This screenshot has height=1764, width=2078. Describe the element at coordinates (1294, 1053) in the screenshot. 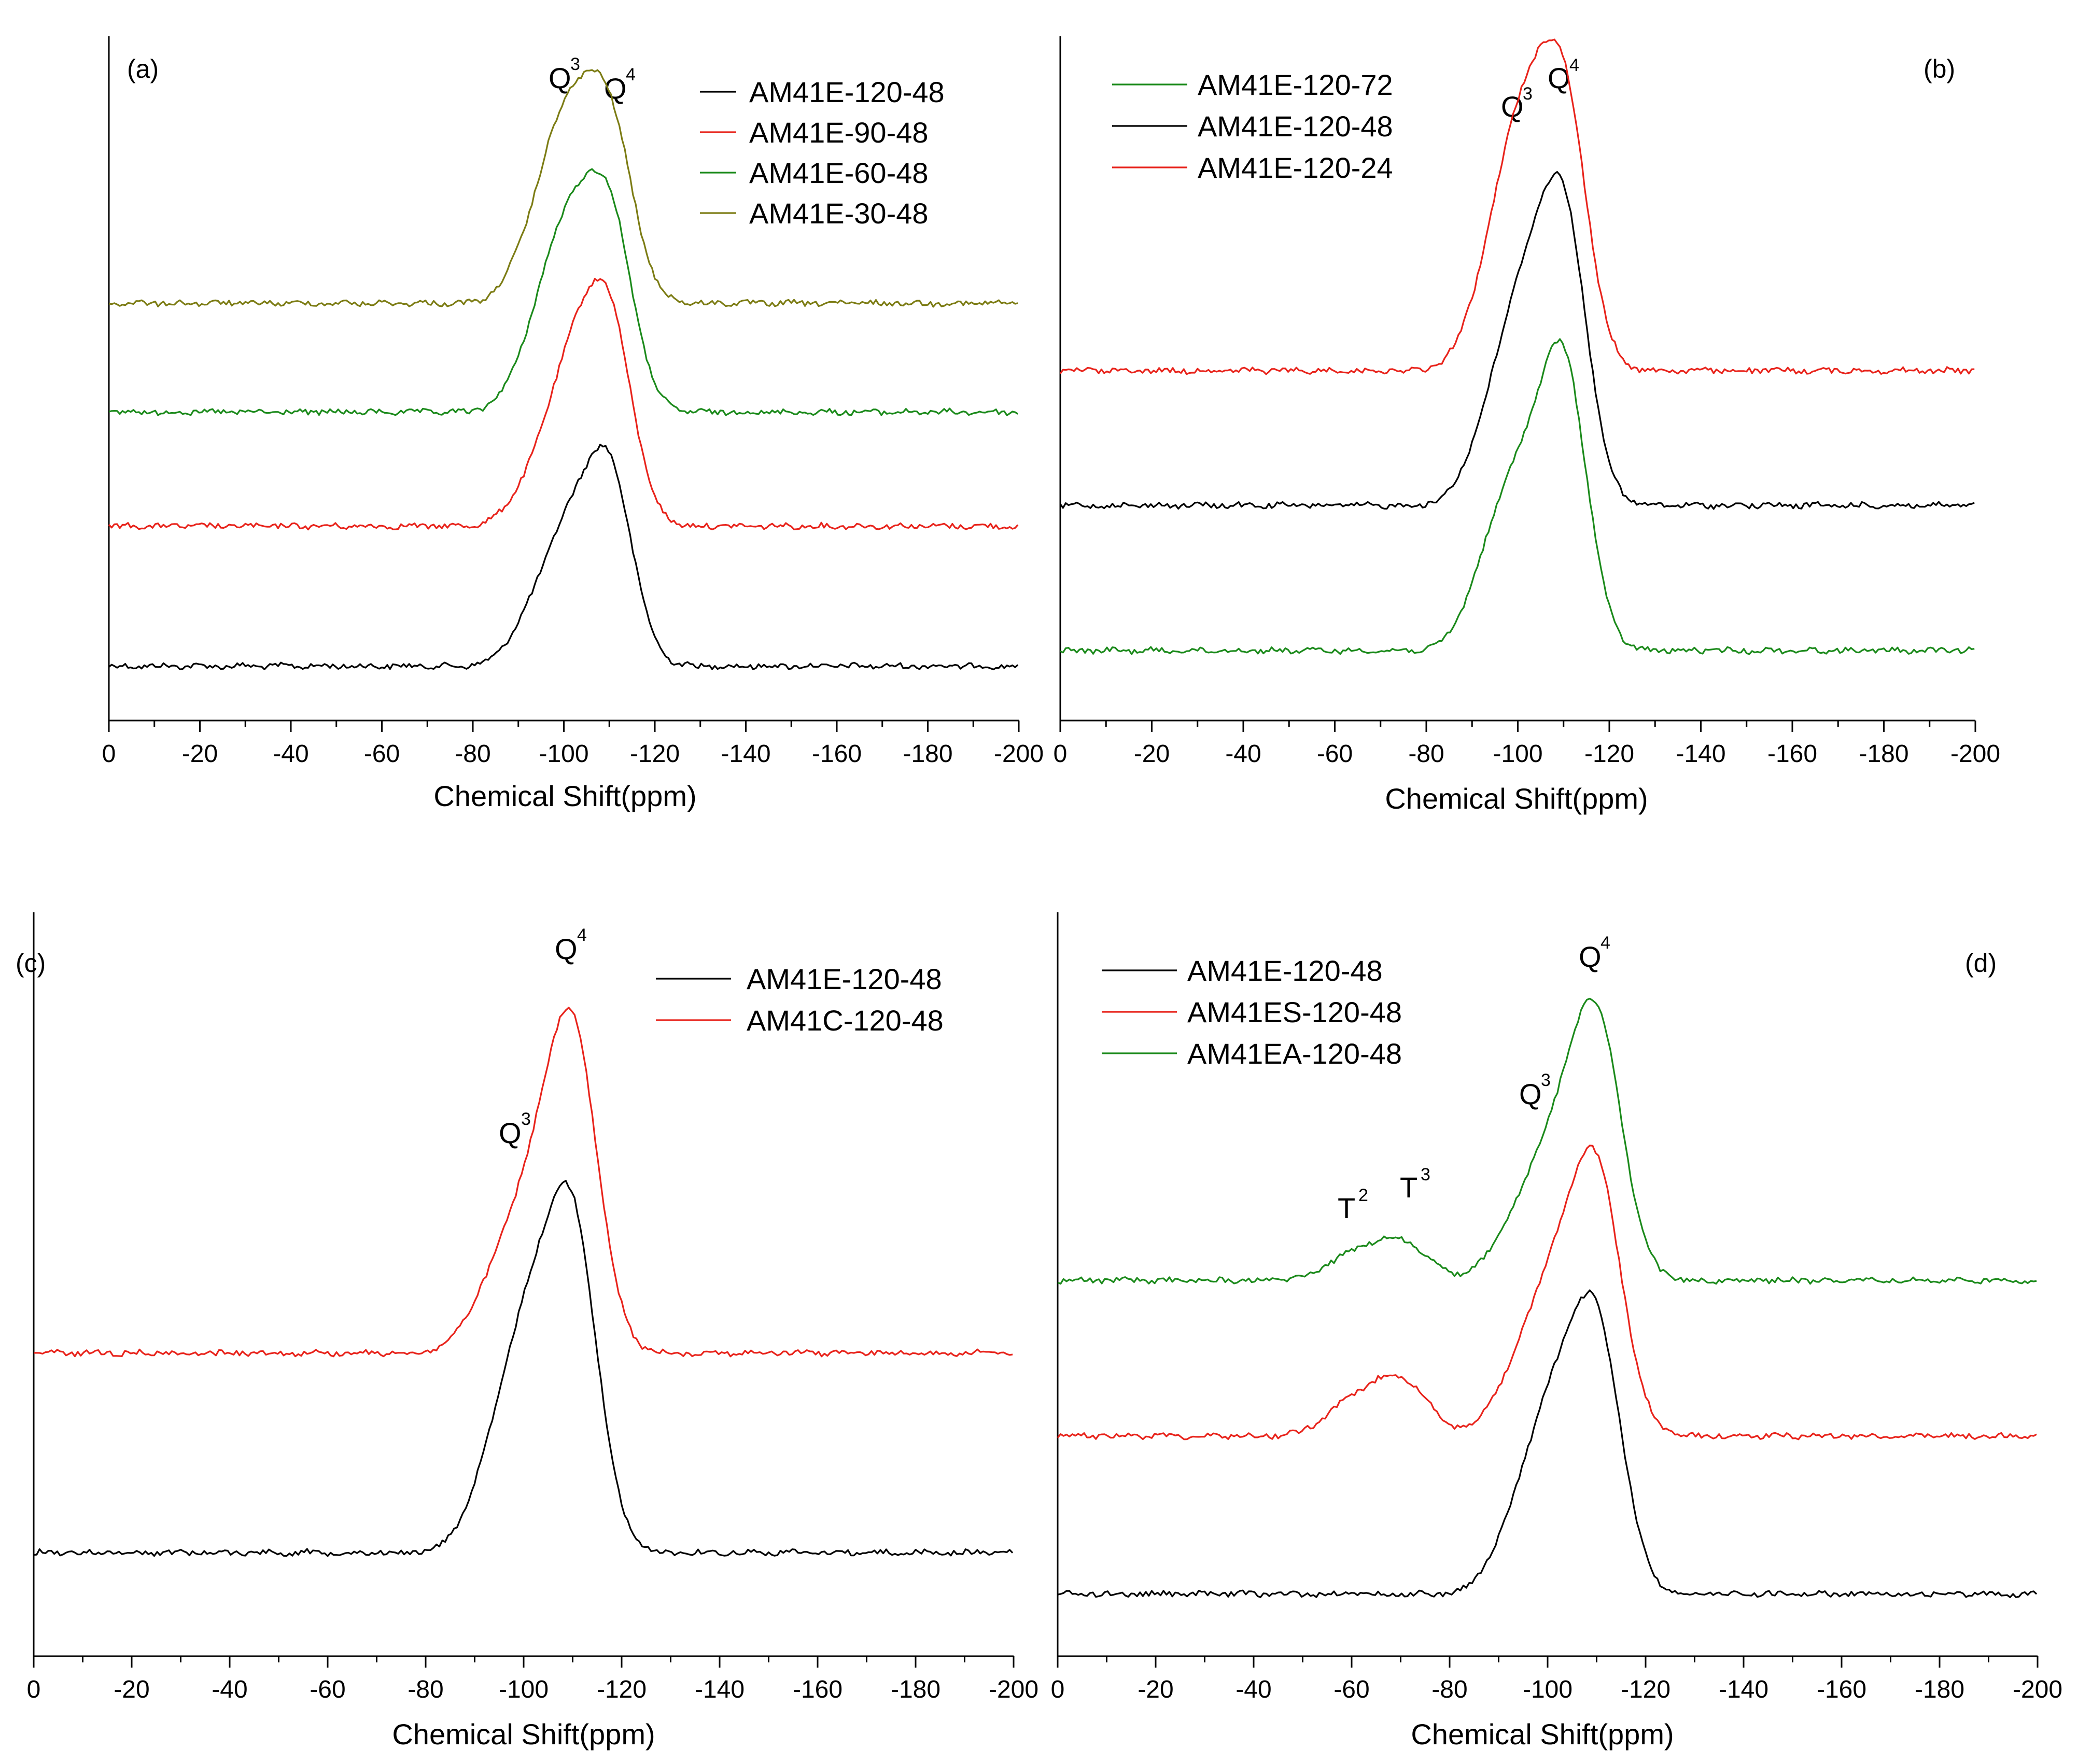

I see `legend-label: AM41EA-120-48` at that location.